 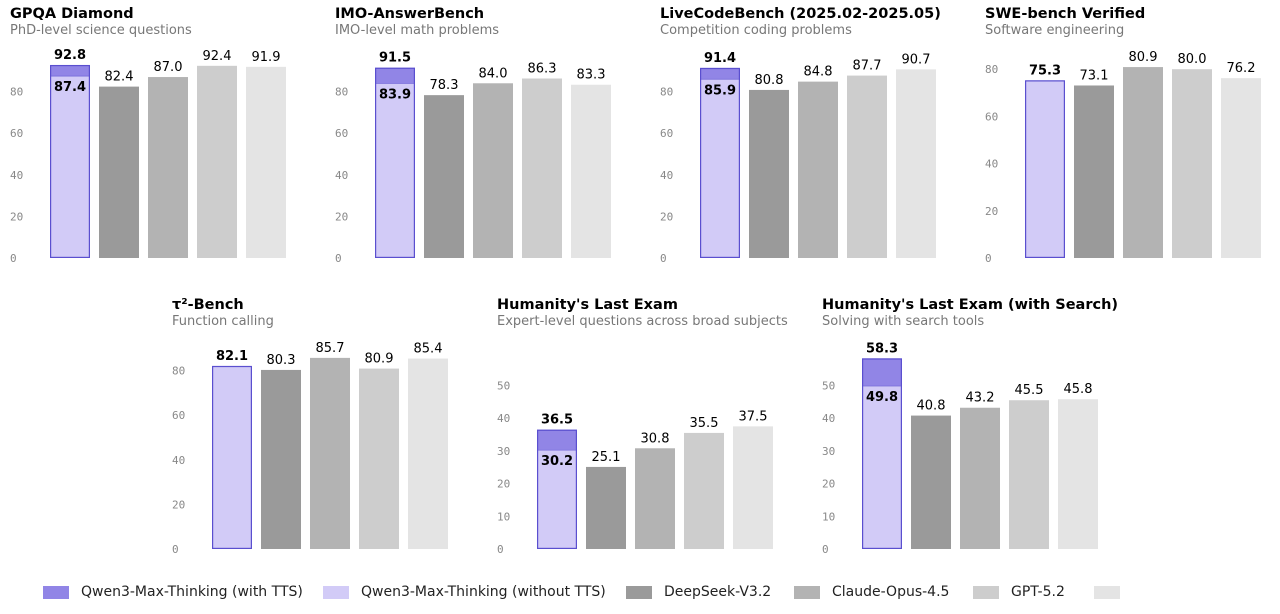 I want to click on value-label: 90.7, so click(x=916, y=59).